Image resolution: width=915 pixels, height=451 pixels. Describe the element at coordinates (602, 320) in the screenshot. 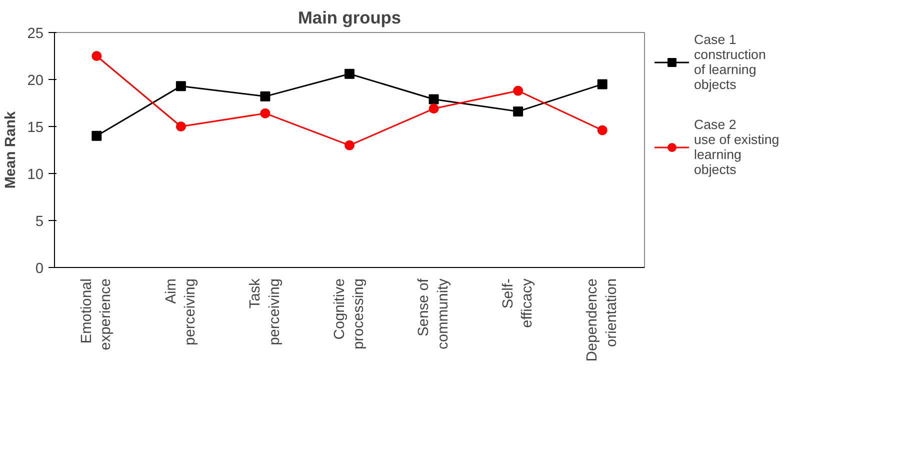

I see `x-tick-label: Dependence orientation` at that location.